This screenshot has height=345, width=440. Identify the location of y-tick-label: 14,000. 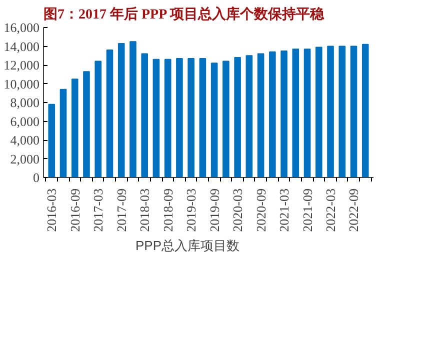
(22, 46).